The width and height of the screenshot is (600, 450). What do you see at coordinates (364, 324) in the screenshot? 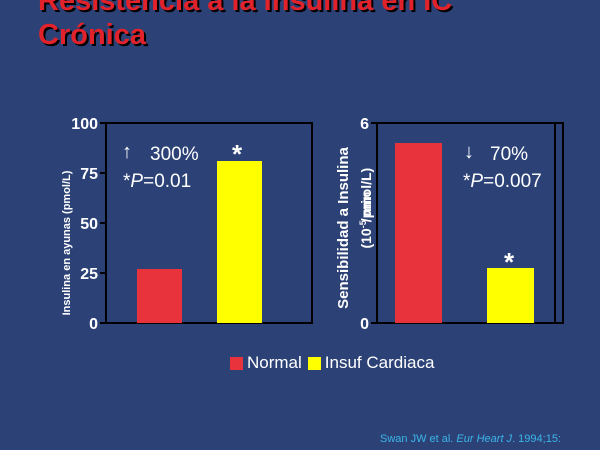
I see `chart-2-ytick-label: 0` at bounding box center [364, 324].